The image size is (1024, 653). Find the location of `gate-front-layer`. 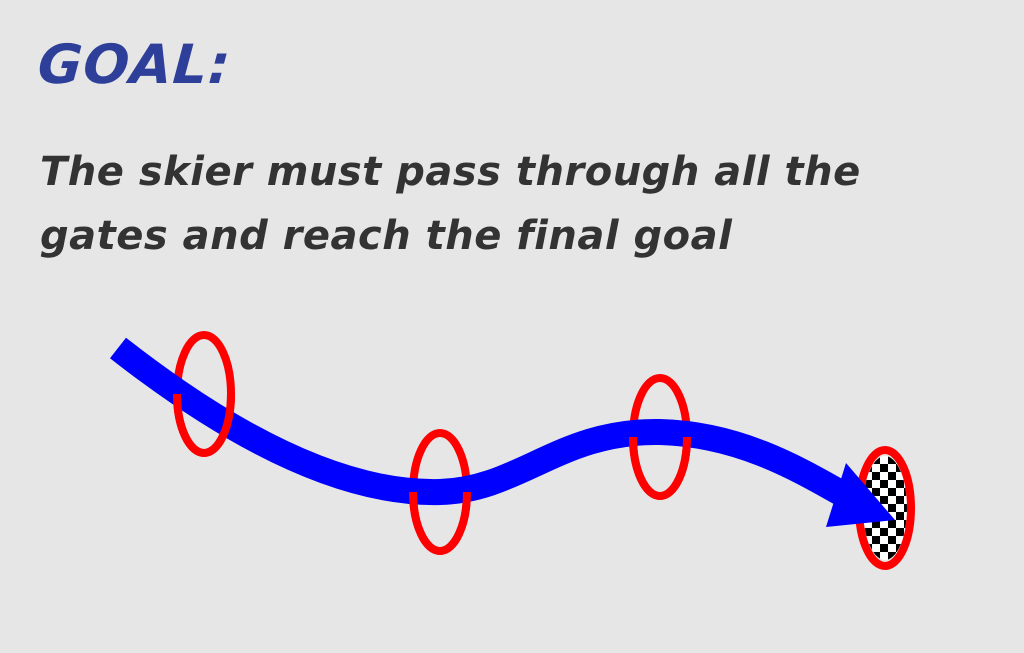

gate-front-layer is located at coordinates (432, 474).